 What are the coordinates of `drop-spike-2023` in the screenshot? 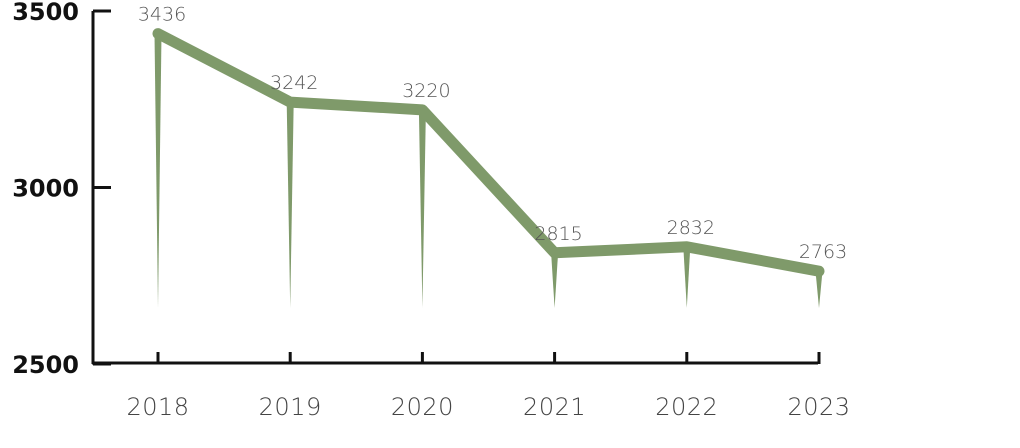 It's located at (819, 289).